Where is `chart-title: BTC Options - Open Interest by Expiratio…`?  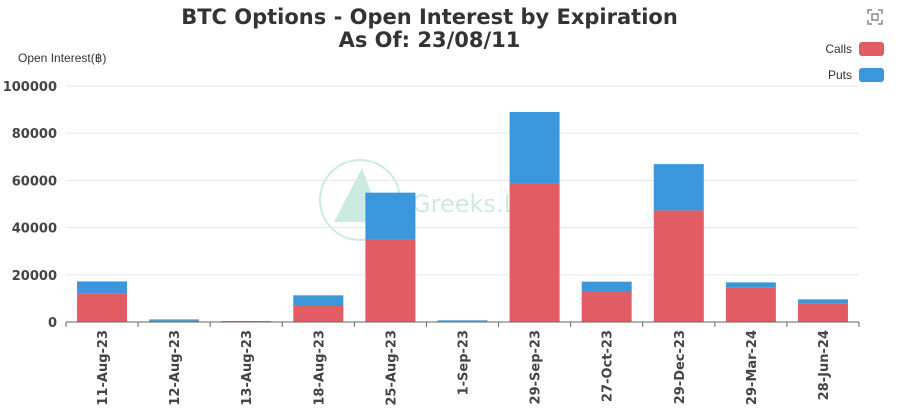 chart-title: BTC Options - Open Interest by Expiratio… is located at coordinates (429, 29).